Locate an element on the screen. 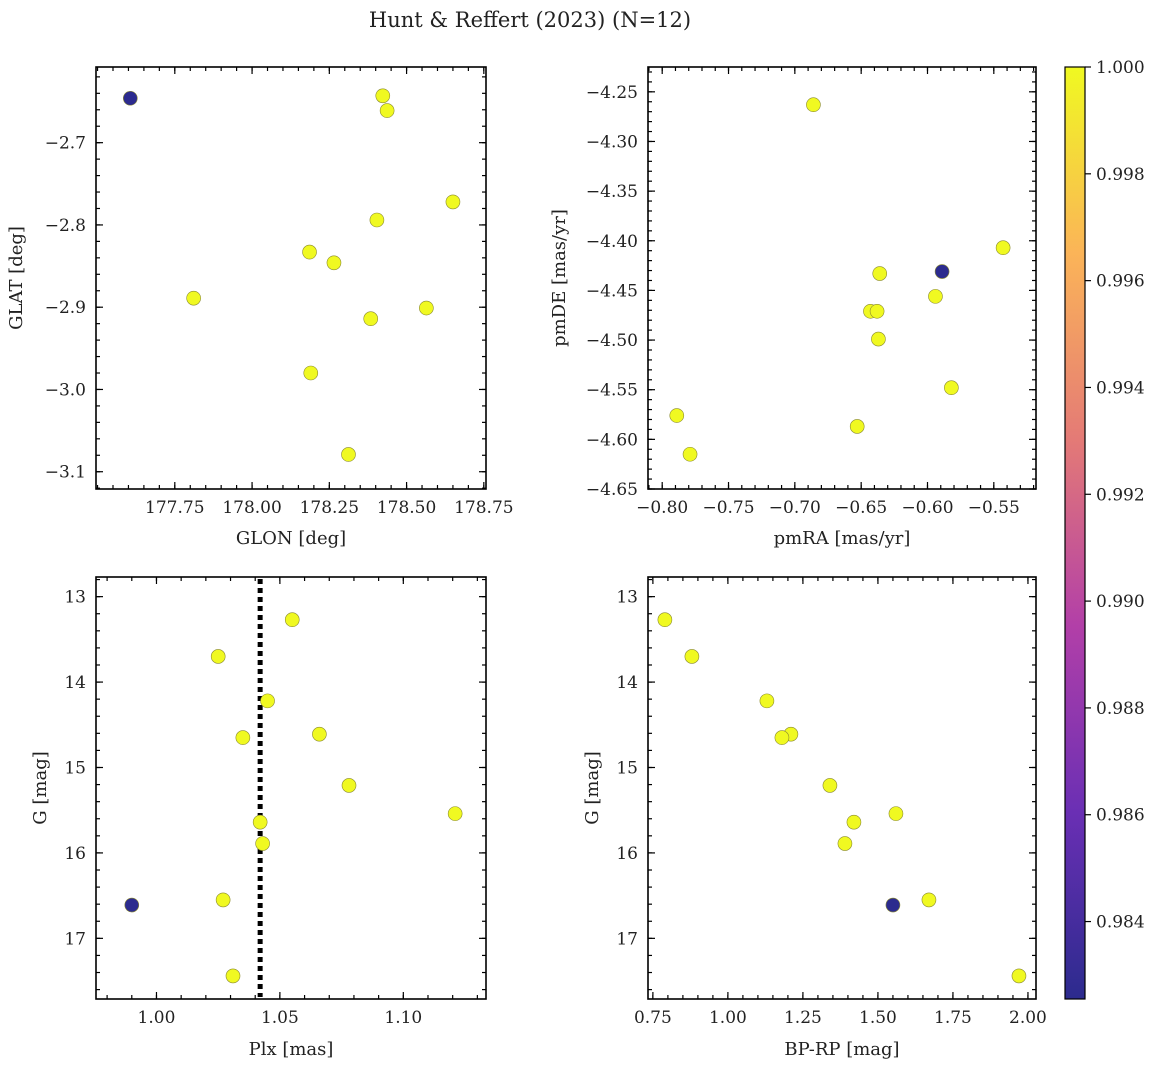 The width and height of the screenshot is (1161, 1067). x-tick-label: −0.55 is located at coordinates (994, 508).